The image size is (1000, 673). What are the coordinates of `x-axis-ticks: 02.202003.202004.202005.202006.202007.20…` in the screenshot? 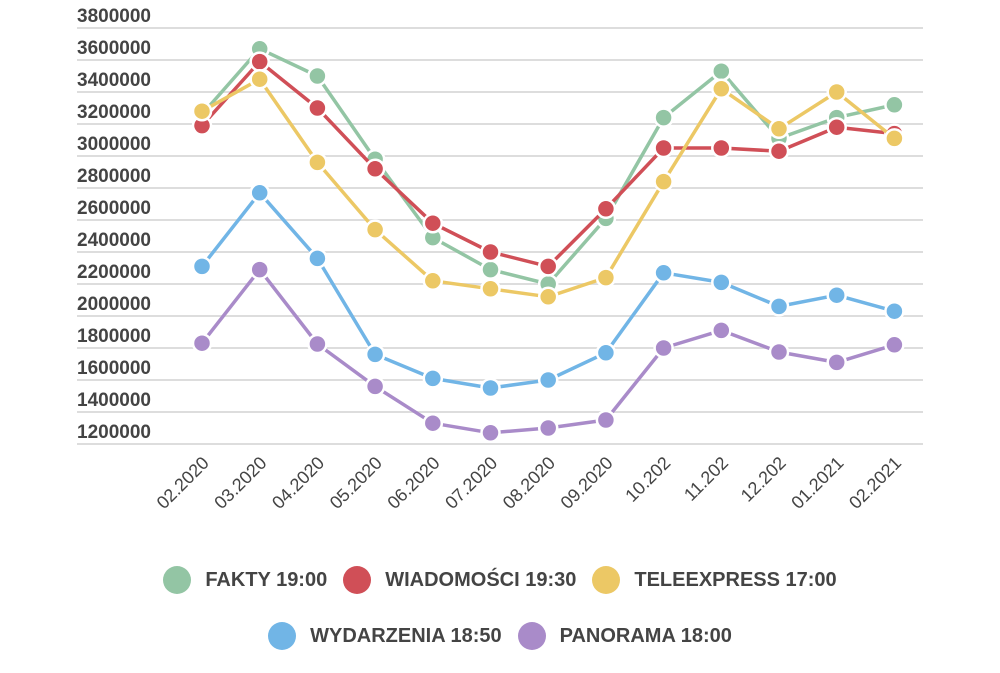 It's located at (529, 483).